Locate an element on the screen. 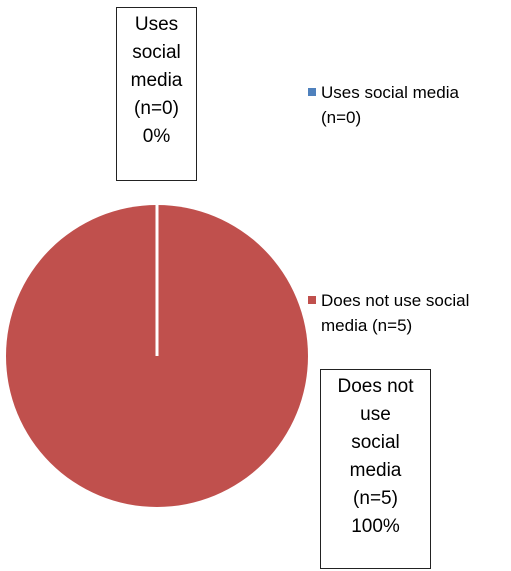 Image resolution: width=511 pixels, height=571 pixels. data-label-line: (n=5) is located at coordinates (375, 498).